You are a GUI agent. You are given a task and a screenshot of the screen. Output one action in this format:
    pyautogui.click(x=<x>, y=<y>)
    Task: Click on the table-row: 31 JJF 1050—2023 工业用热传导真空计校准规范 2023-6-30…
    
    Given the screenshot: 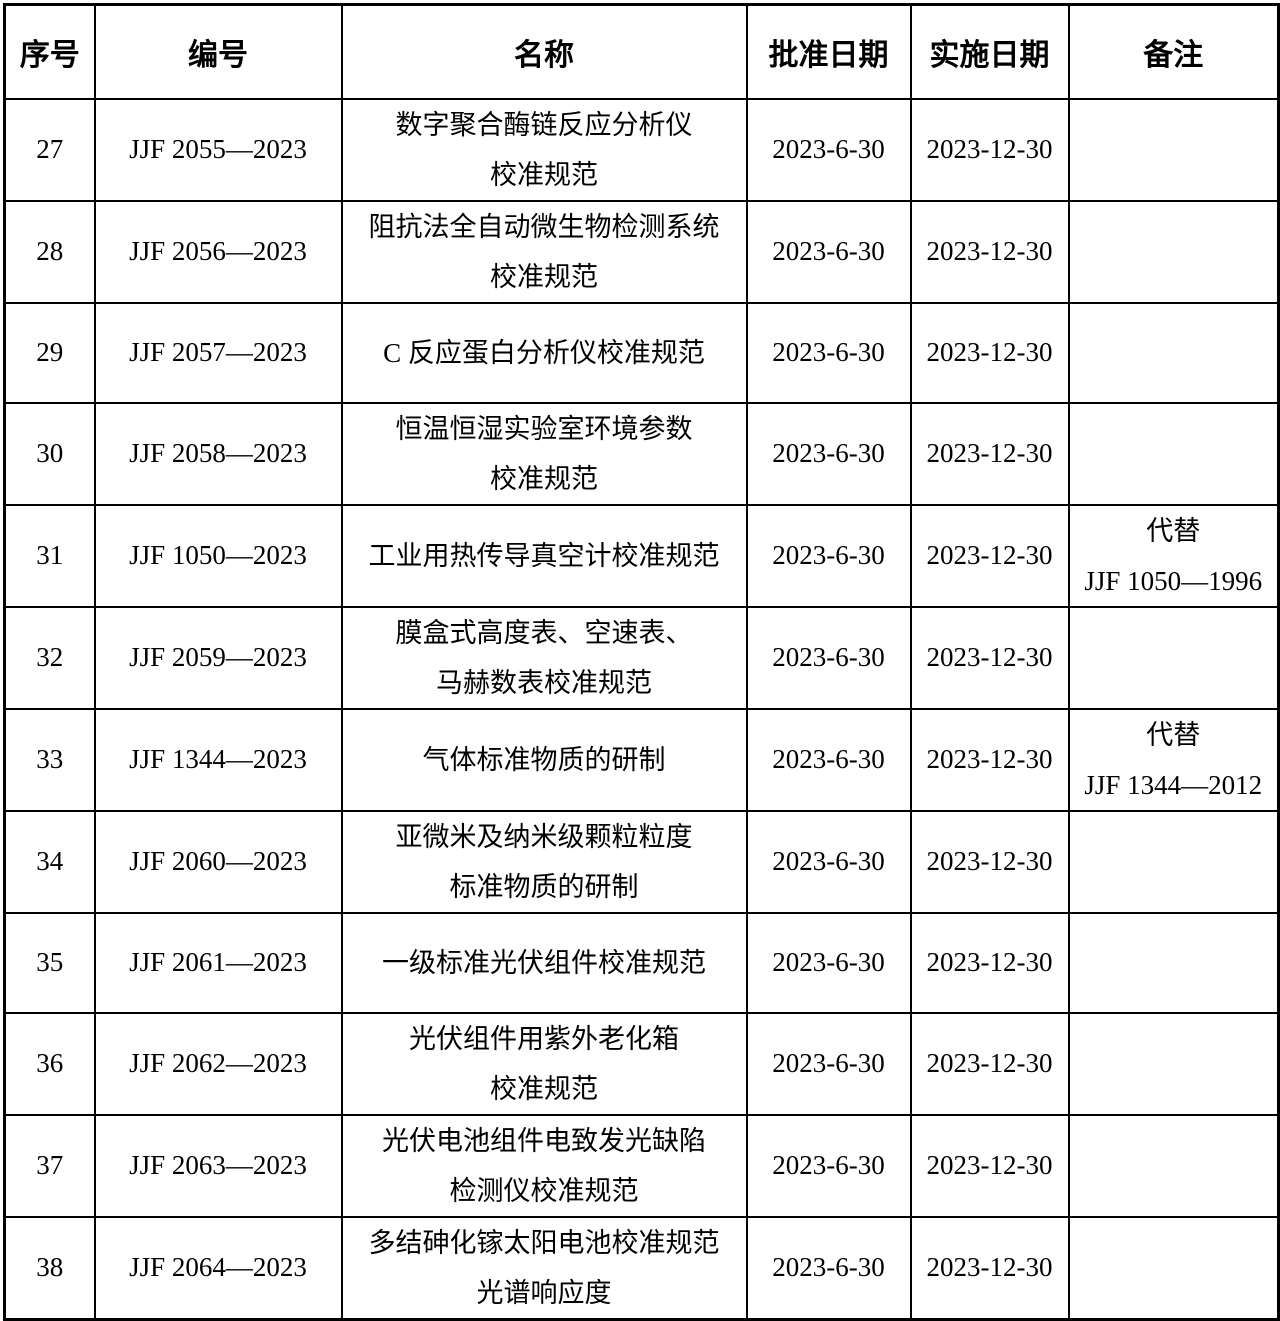 What is the action you would take?
    pyautogui.click(x=641, y=555)
    